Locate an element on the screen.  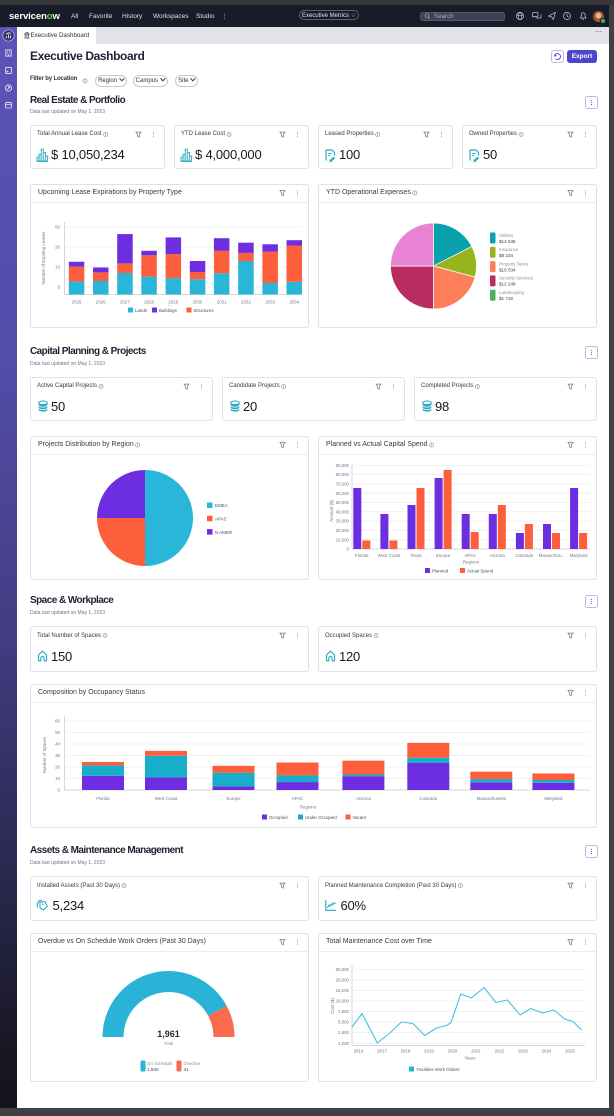
svg-text: 2020 is located at coordinates (453, 1051).